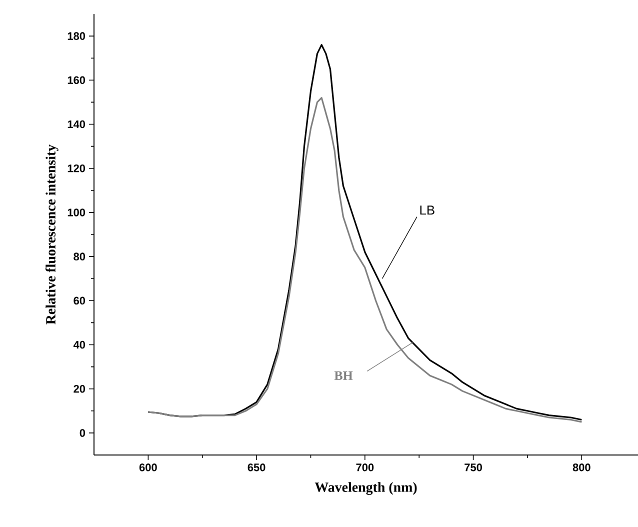 The image size is (638, 527). Describe the element at coordinates (77, 80) in the screenshot. I see `y-tick-label: 160` at that location.